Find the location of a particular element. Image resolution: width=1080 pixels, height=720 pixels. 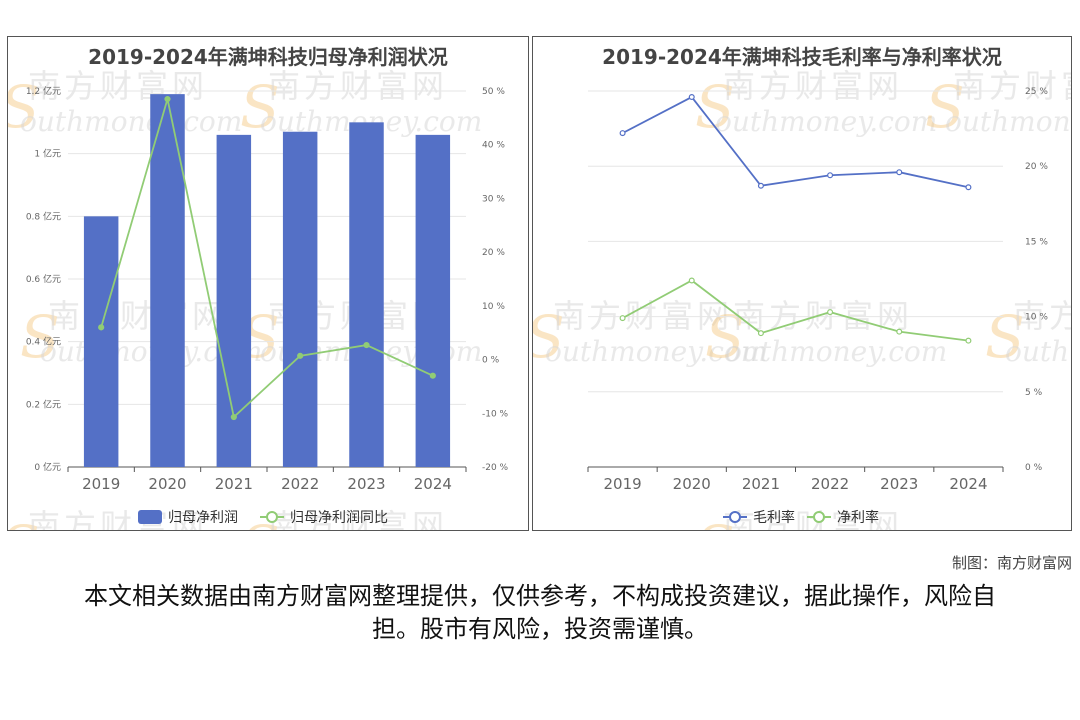

y-left-tick-label: 1.2 亿元 is located at coordinates (43, 91).